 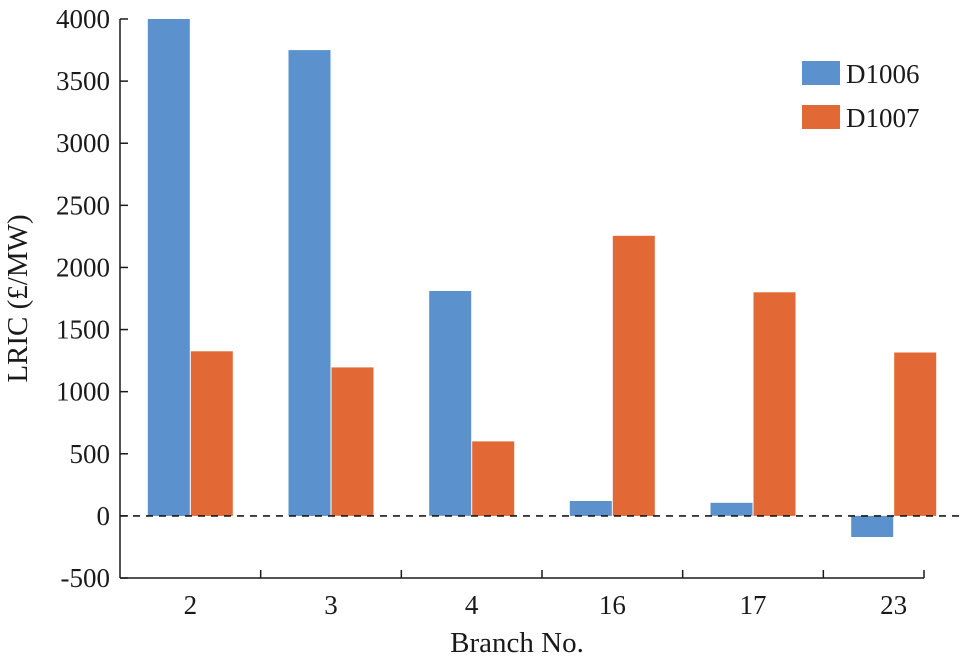 I want to click on x-tick-label: 2, so click(x=191, y=605).